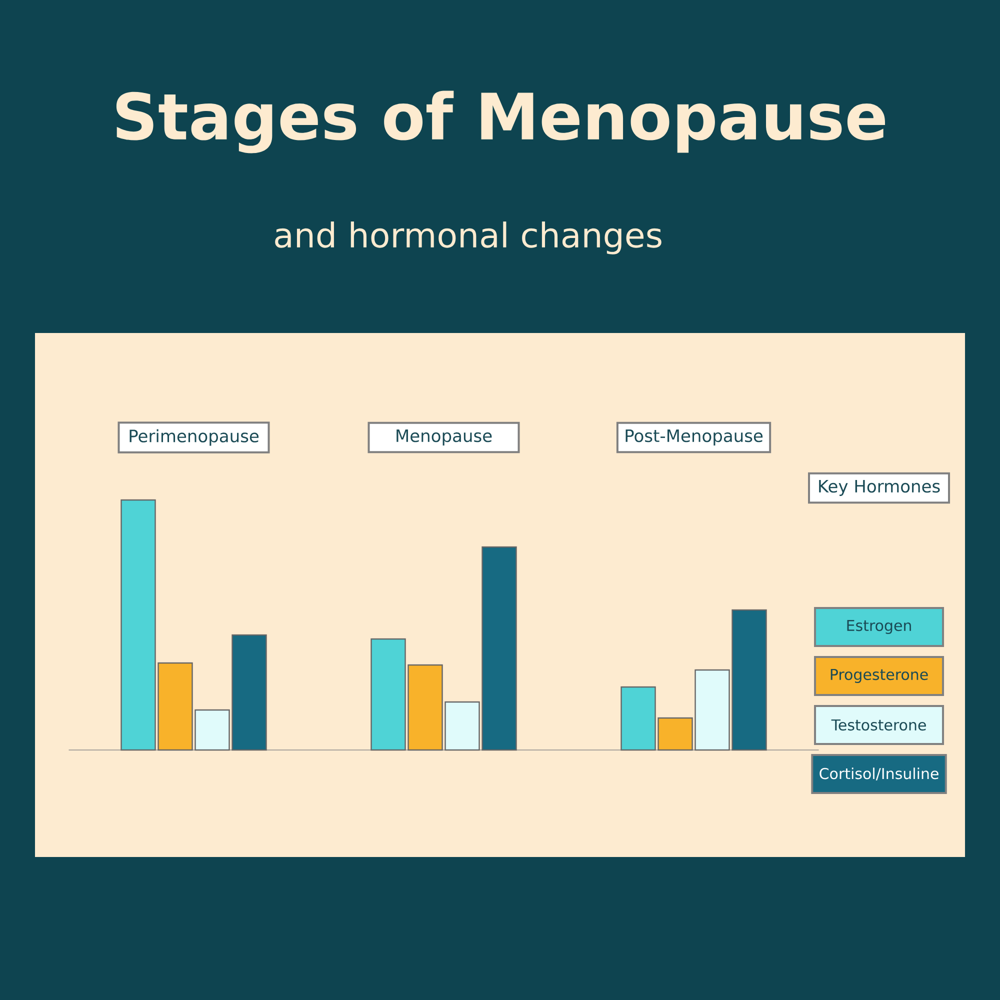  I want to click on legend-title: Key Hormones, so click(879, 488).